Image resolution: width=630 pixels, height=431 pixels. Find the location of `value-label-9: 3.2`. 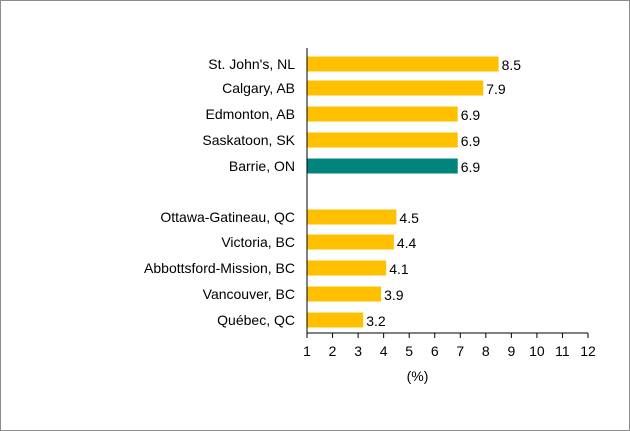

value-label-9: 3.2 is located at coordinates (376, 321).